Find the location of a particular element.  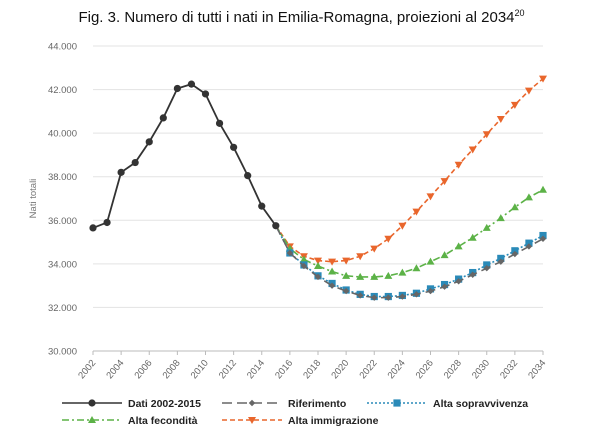

legend-item: Alta immigrazione is located at coordinates (300, 421).